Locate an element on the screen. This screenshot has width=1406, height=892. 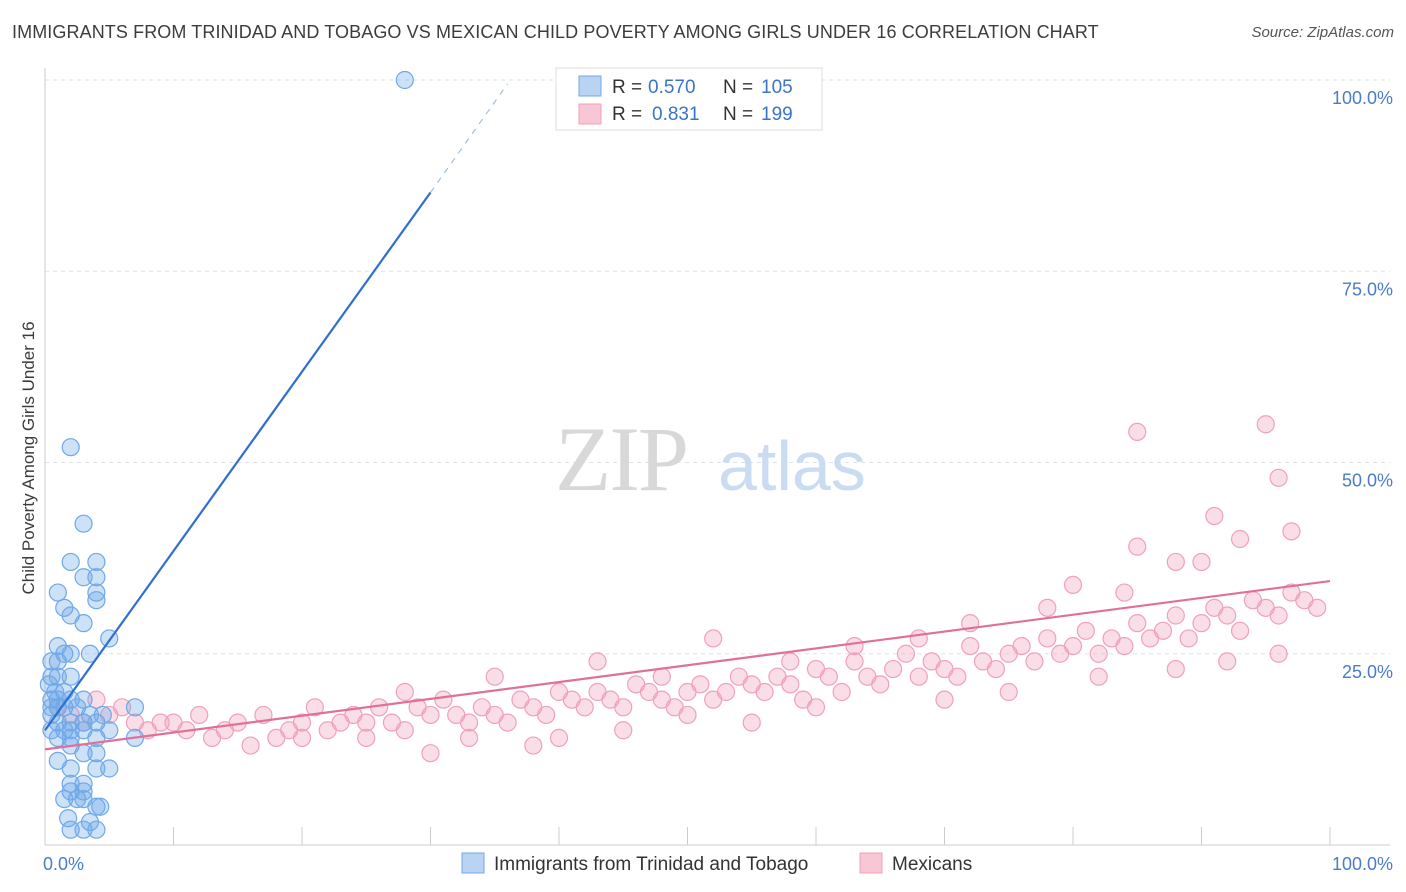
legend-swatch-pink is located at coordinates (590, 114).